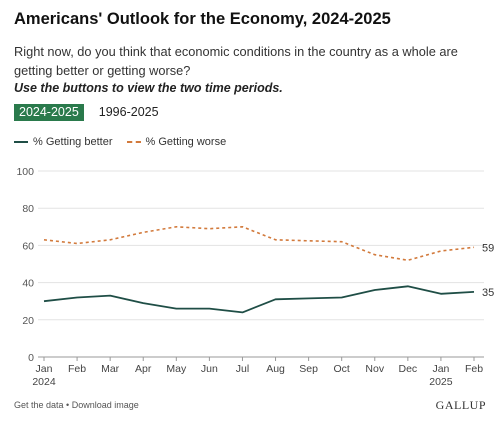 The width and height of the screenshot is (500, 430). Describe the element at coordinates (28, 246) in the screenshot. I see `y-tick-label-60: 60` at that location.